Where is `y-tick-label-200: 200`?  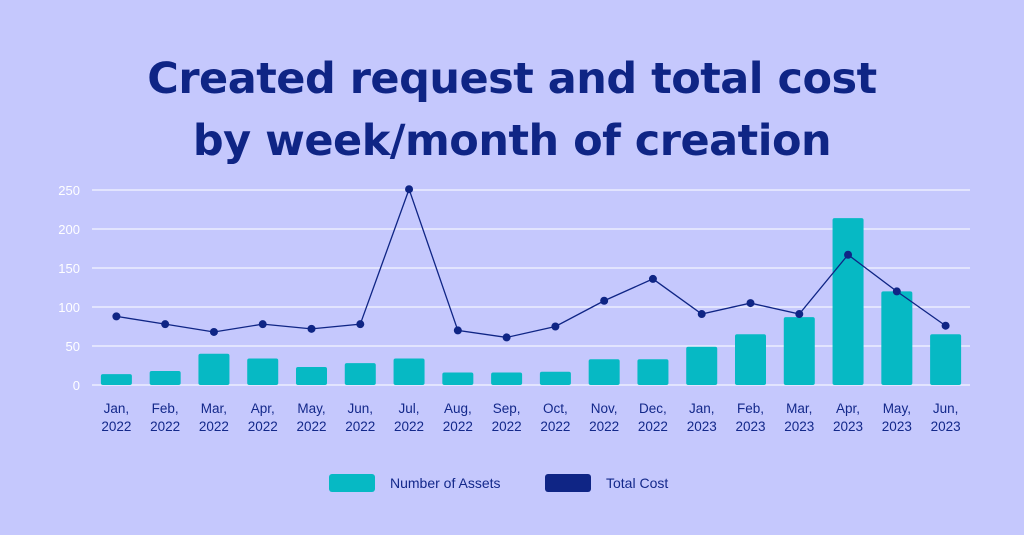 y-tick-label-200: 200 is located at coordinates (69, 229).